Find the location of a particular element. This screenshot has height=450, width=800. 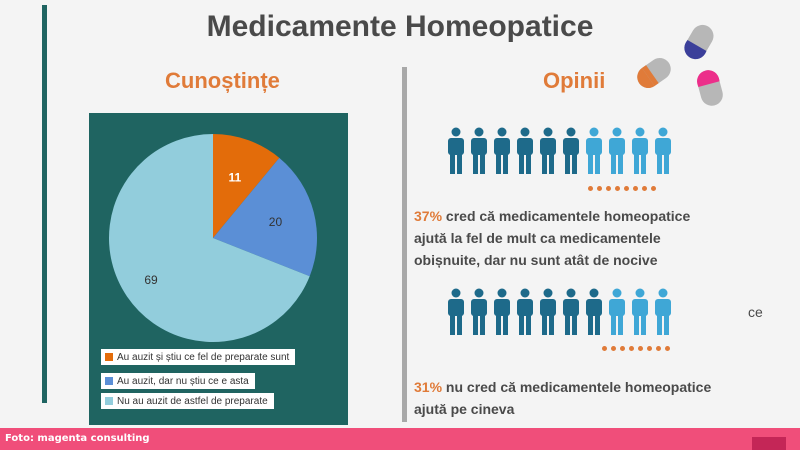

pie-data-label: 20 is located at coordinates (276, 222).